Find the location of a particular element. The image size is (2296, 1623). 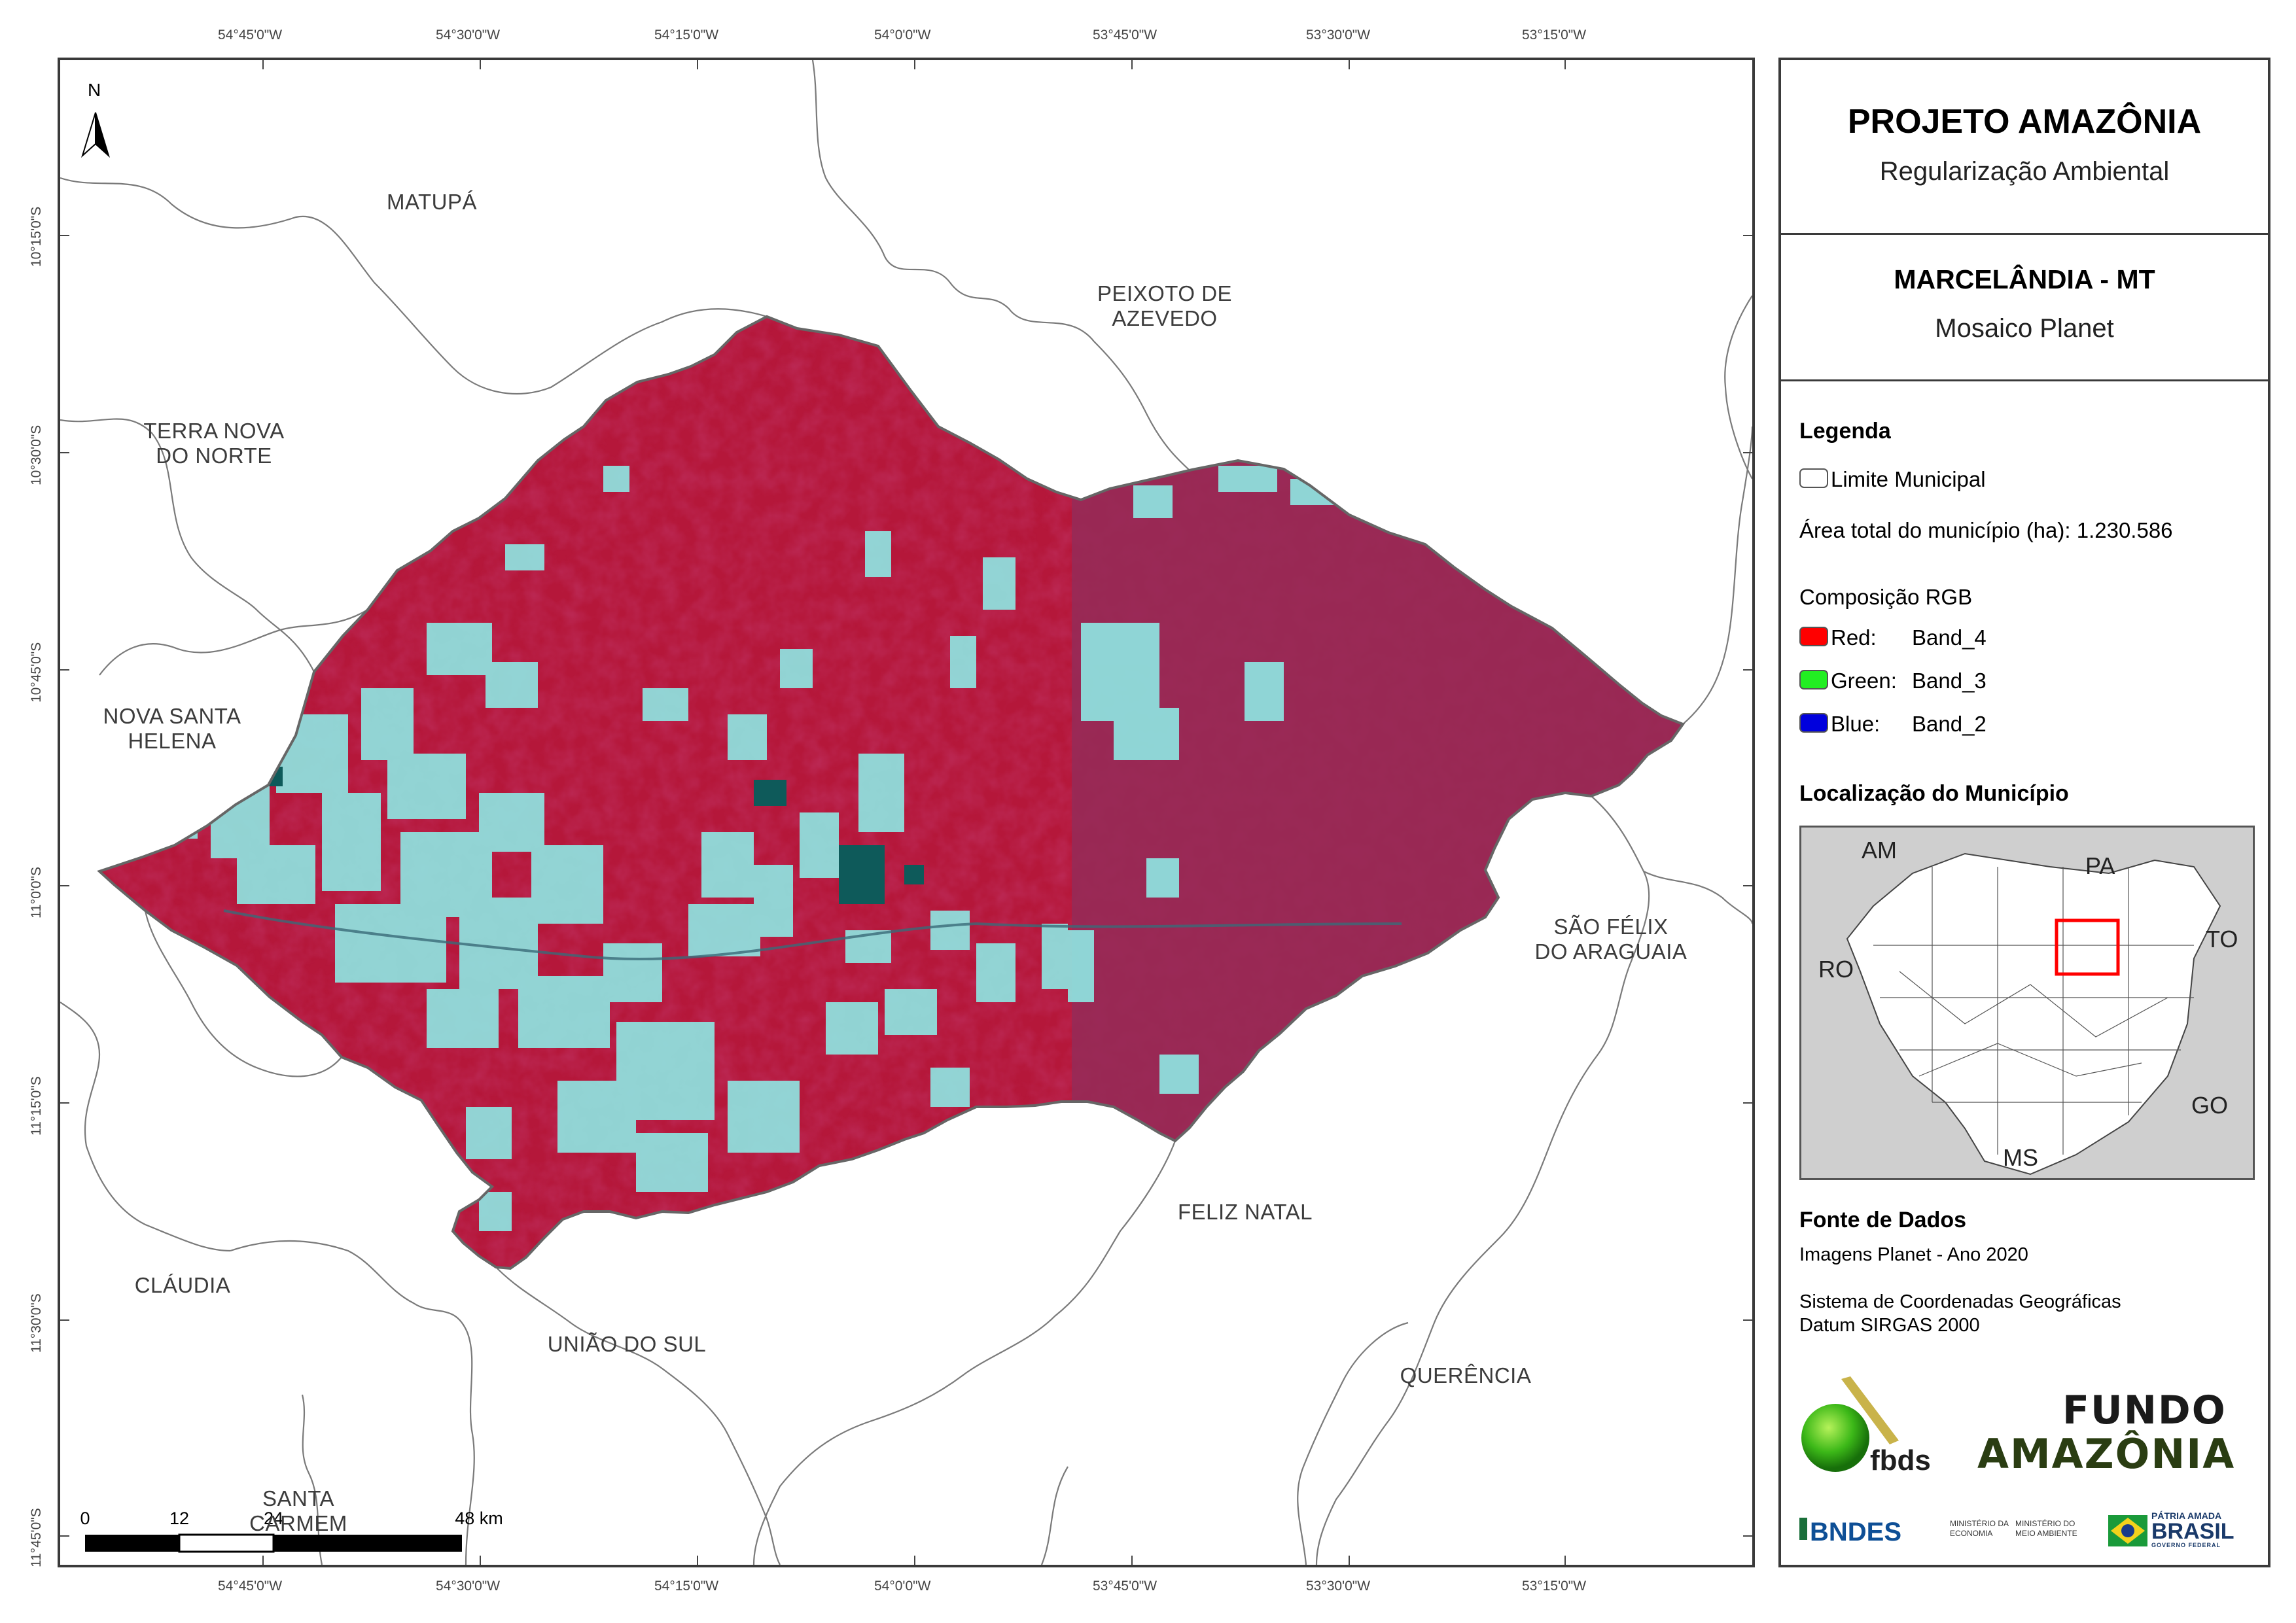

lon-label-bottom: 54°15'0"W is located at coordinates (687, 1587).